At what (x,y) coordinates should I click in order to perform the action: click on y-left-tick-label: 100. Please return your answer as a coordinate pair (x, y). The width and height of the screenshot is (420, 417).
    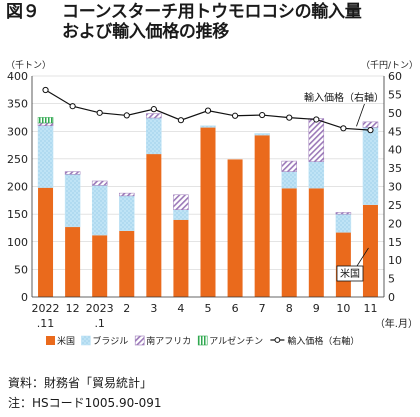
    Looking at the image, I should click on (17, 242).